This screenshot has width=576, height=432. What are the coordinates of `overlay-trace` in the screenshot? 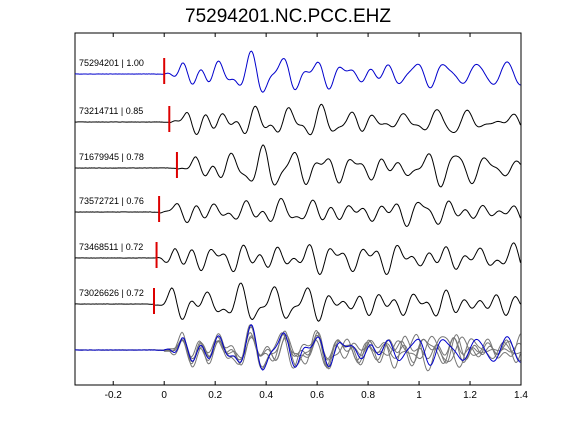 It's located at (298, 347).